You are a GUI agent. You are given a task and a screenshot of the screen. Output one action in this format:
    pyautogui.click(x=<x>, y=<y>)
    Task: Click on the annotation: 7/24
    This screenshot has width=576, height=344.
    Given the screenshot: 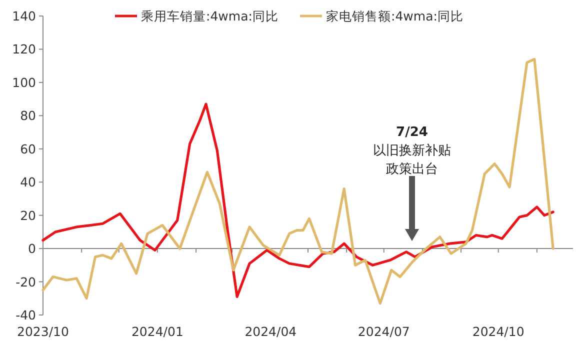 What is the action you would take?
    pyautogui.click(x=412, y=132)
    